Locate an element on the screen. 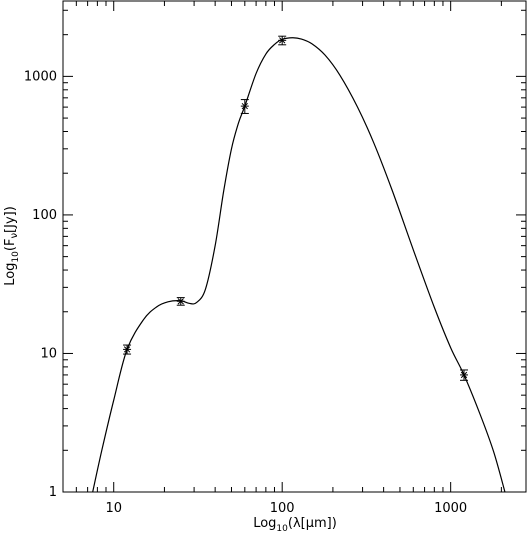 The width and height of the screenshot is (527, 534). y-tick-label: 100 is located at coordinates (44, 215).